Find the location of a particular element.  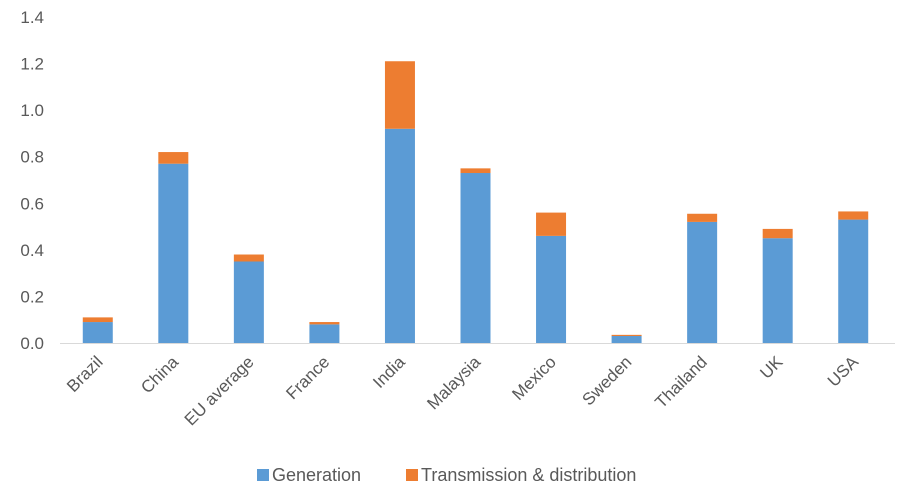

x-tick-label: Malaysia is located at coordinates (453, 382).